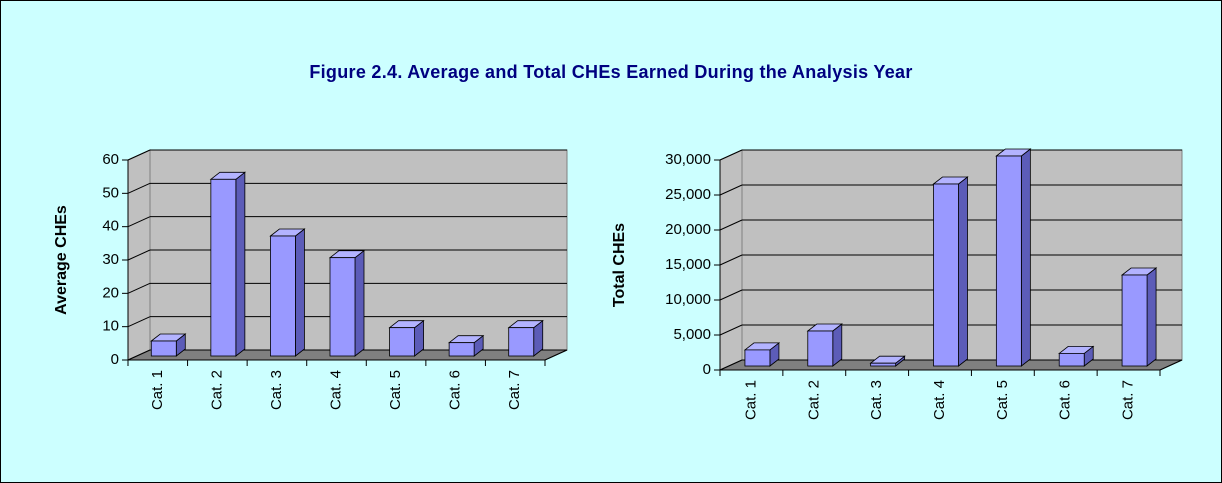 Image resolution: width=1222 pixels, height=483 pixels. Describe the element at coordinates (110, 259) in the screenshot. I see `y-tick-label: 30` at that location.